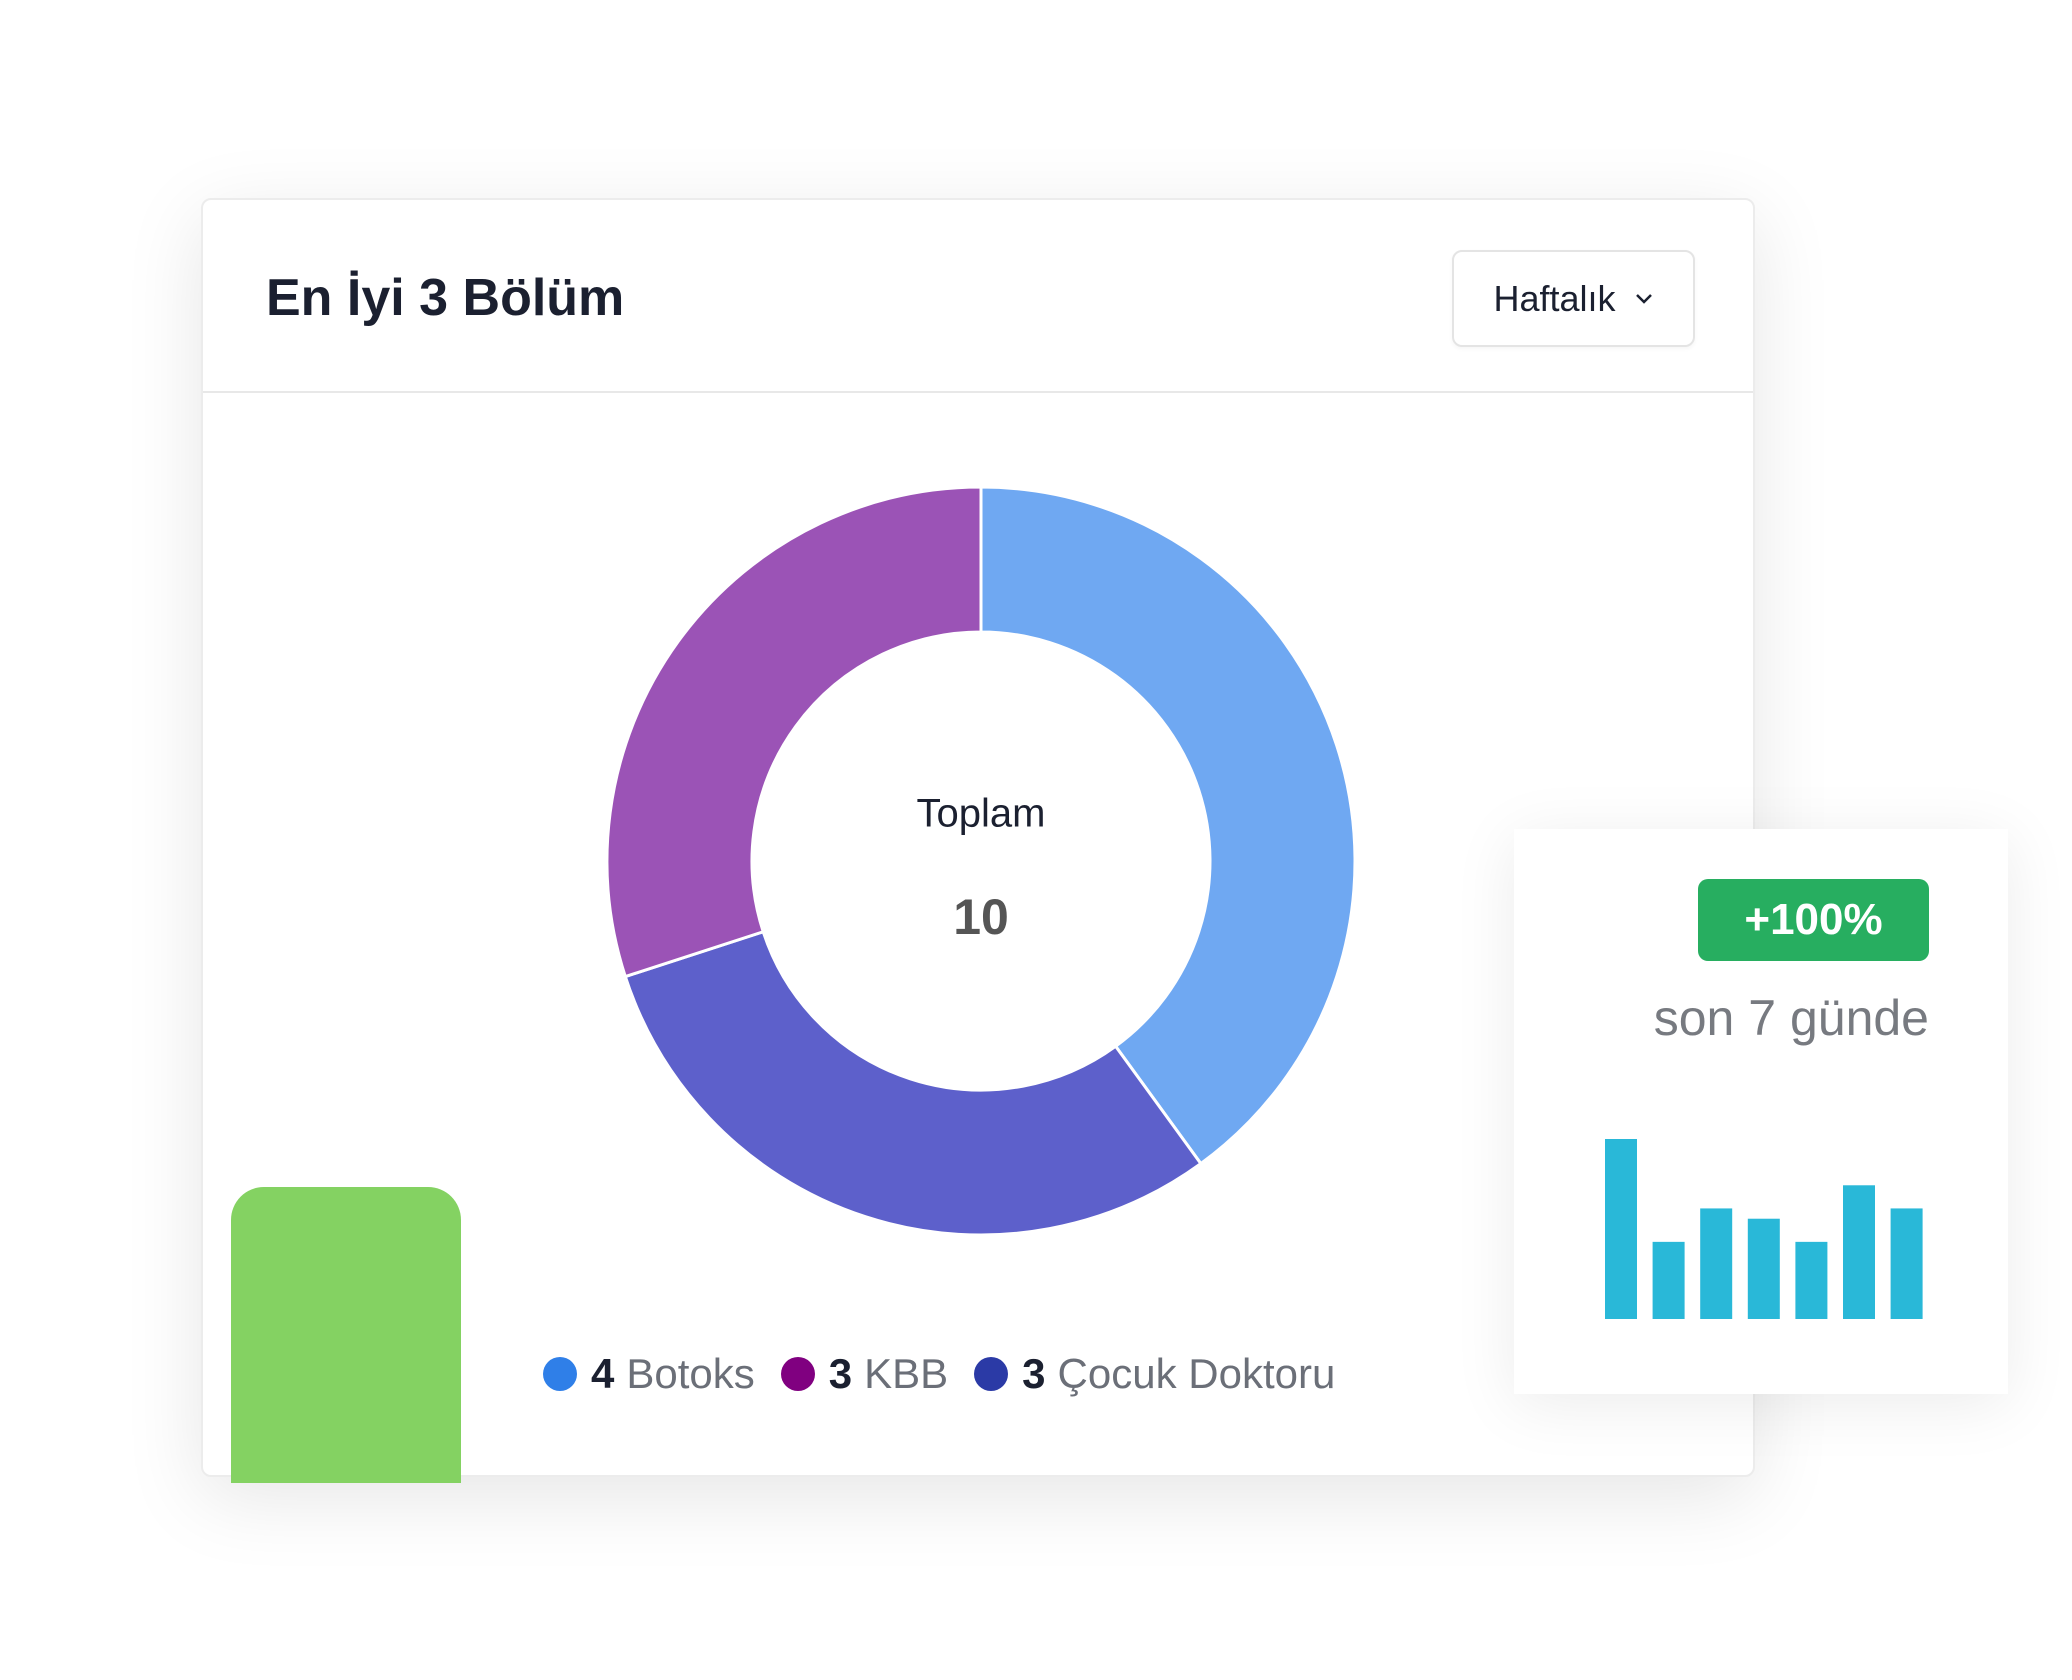 This screenshot has height=1680, width=2072. Describe the element at coordinates (981, 917) in the screenshot. I see `center-total: 10` at that location.